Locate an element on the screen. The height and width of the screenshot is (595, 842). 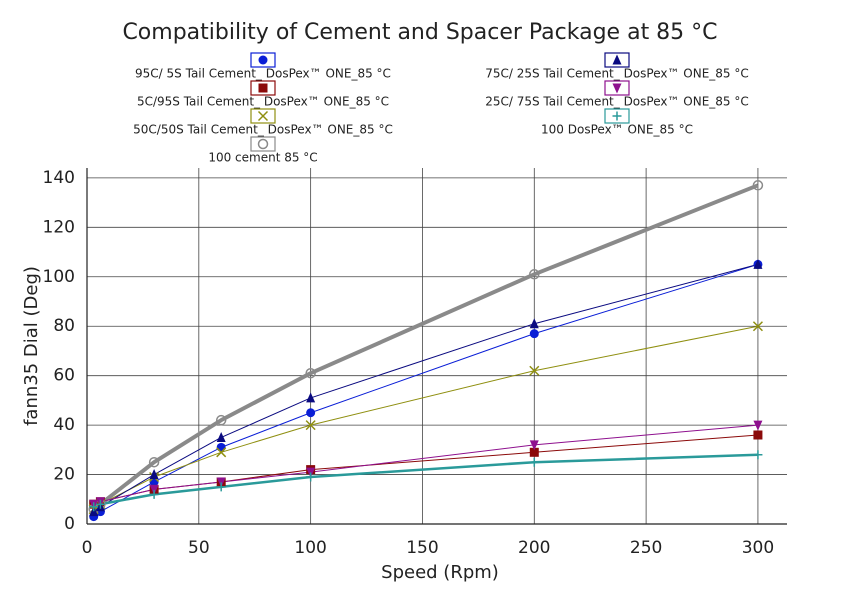
legend-item: 25C/ 75S Tail Cement_ DosPex™ ONE_85 °C is located at coordinates (617, 94).